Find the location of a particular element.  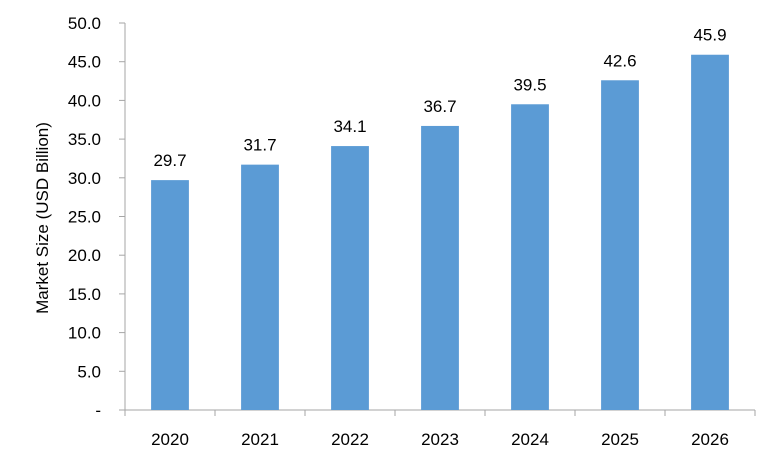

bar-2023 is located at coordinates (440, 267).